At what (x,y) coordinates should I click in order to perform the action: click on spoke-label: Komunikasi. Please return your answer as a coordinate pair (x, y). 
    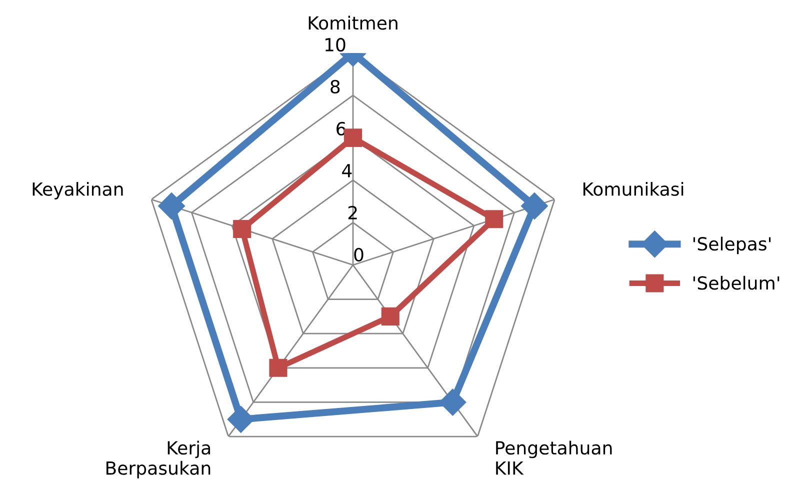
    Looking at the image, I should click on (633, 189).